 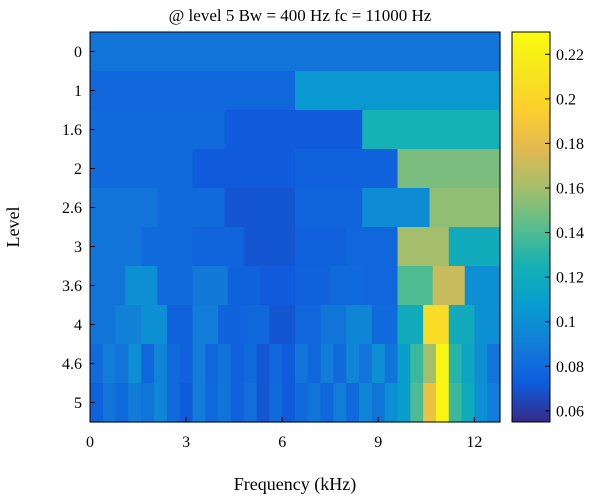 What do you see at coordinates (378, 442) in the screenshot?
I see `x-tick-label: 9` at bounding box center [378, 442].